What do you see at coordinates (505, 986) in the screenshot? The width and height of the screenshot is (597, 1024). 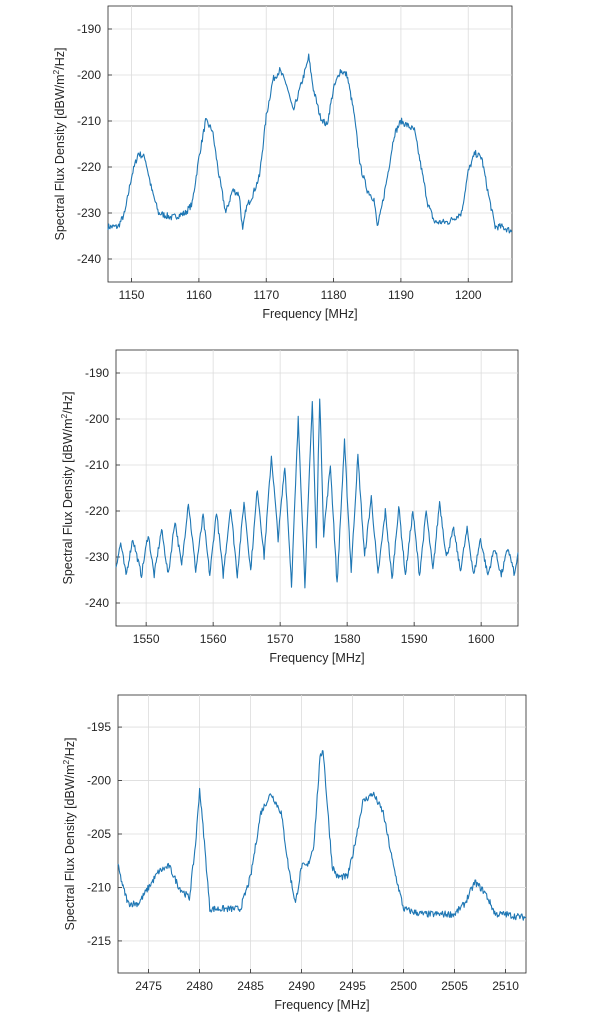 I see `x-tick-label: 2510` at bounding box center [505, 986].